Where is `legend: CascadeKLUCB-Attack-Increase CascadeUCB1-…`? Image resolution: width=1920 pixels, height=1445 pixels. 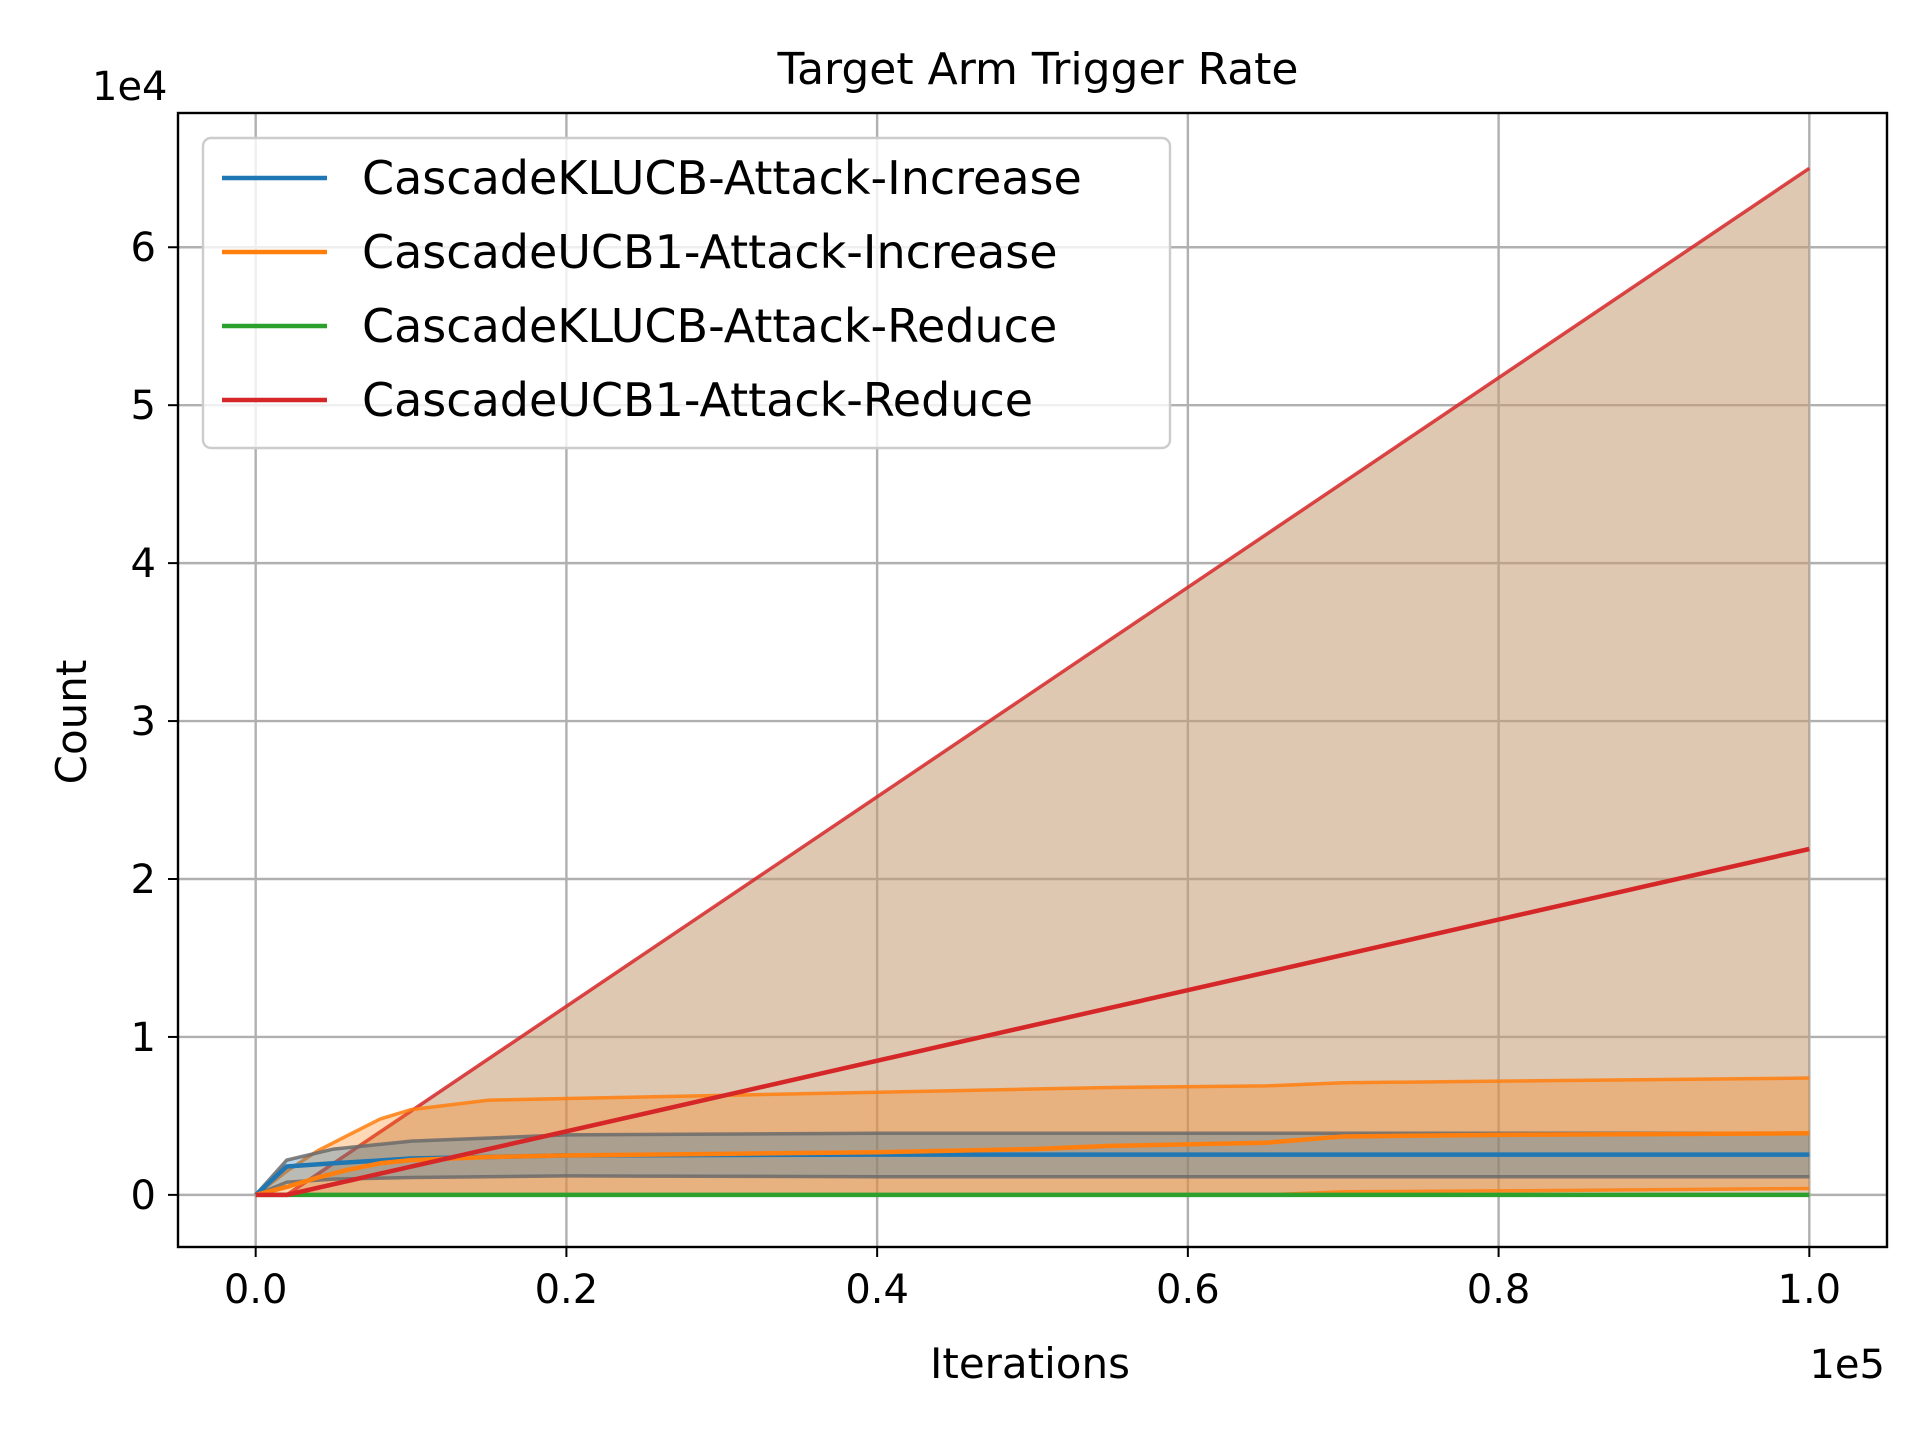
legend: CascadeKLUCB-Attack-Increase CascadeUCB1-… is located at coordinates (686, 293).